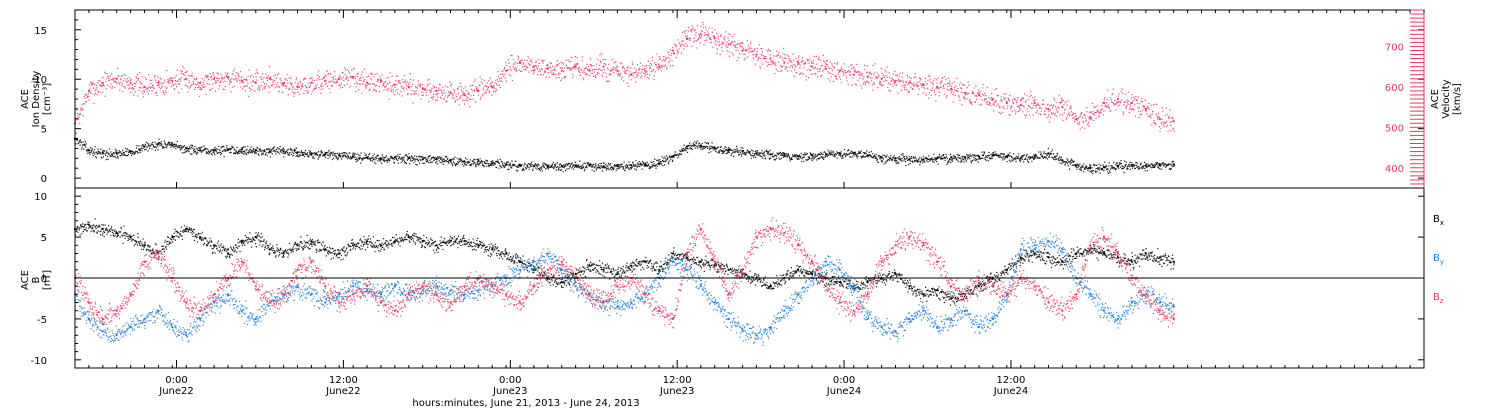 The height and width of the screenshot is (410, 1500). Describe the element at coordinates (1438, 259) in the screenshot. I see `legend-By: By` at that location.